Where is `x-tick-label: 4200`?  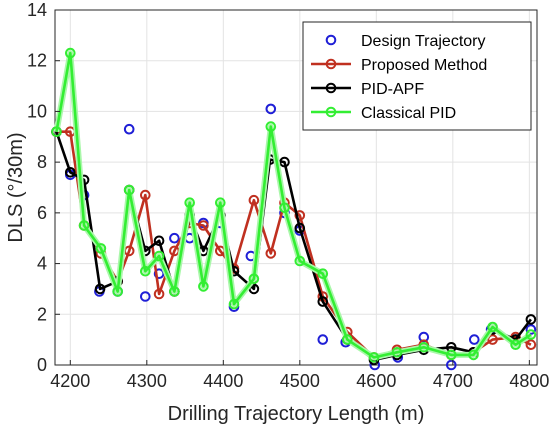
x-tick-label: 4200 is located at coordinates (70, 381).